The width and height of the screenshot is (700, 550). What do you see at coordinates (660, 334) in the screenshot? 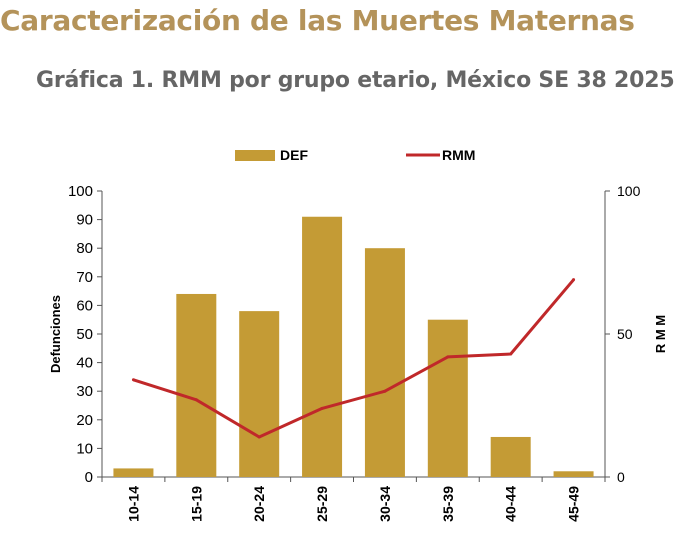
I see `y2-axis-label: R M M` at bounding box center [660, 334].